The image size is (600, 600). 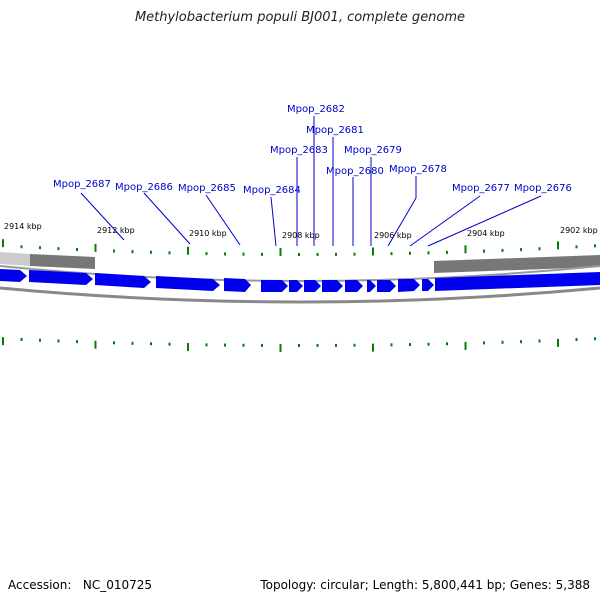 I want to click on kbp-label-2904: 2904 kbp, so click(x=486, y=233).